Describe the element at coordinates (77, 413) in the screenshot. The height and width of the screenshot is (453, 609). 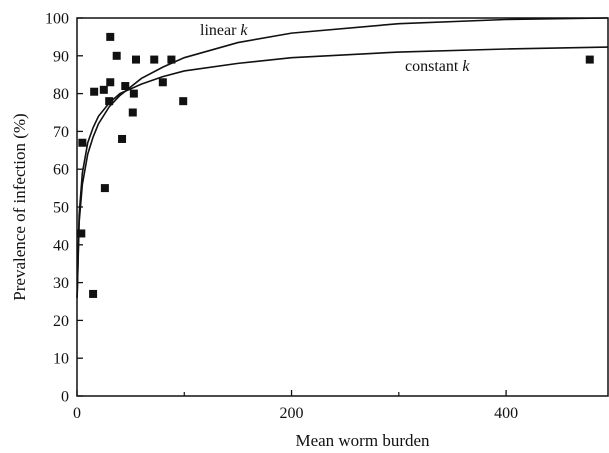
I see `x-tick-label: 0` at that location.